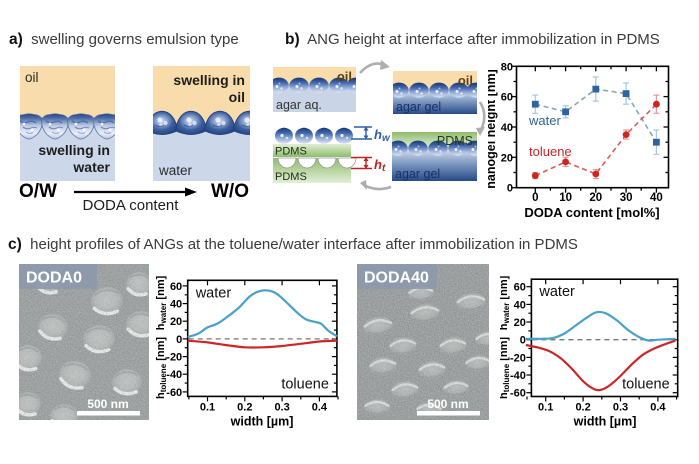  Describe the element at coordinates (565, 198) in the screenshot. I see `svg-text: 10` at that location.